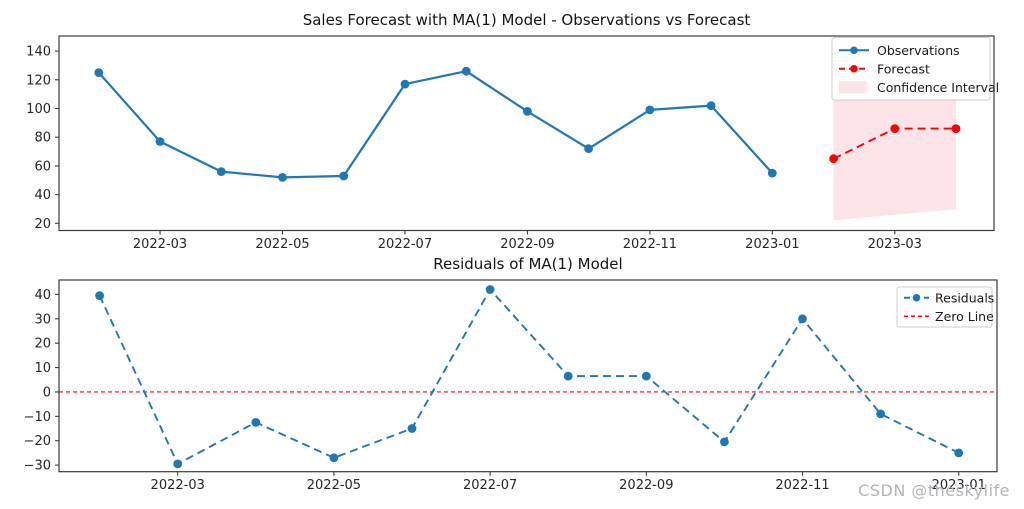 This screenshot has height=509, width=1024. Describe the element at coordinates (42, 368) in the screenshot. I see `y-tick-label: 10` at that location.